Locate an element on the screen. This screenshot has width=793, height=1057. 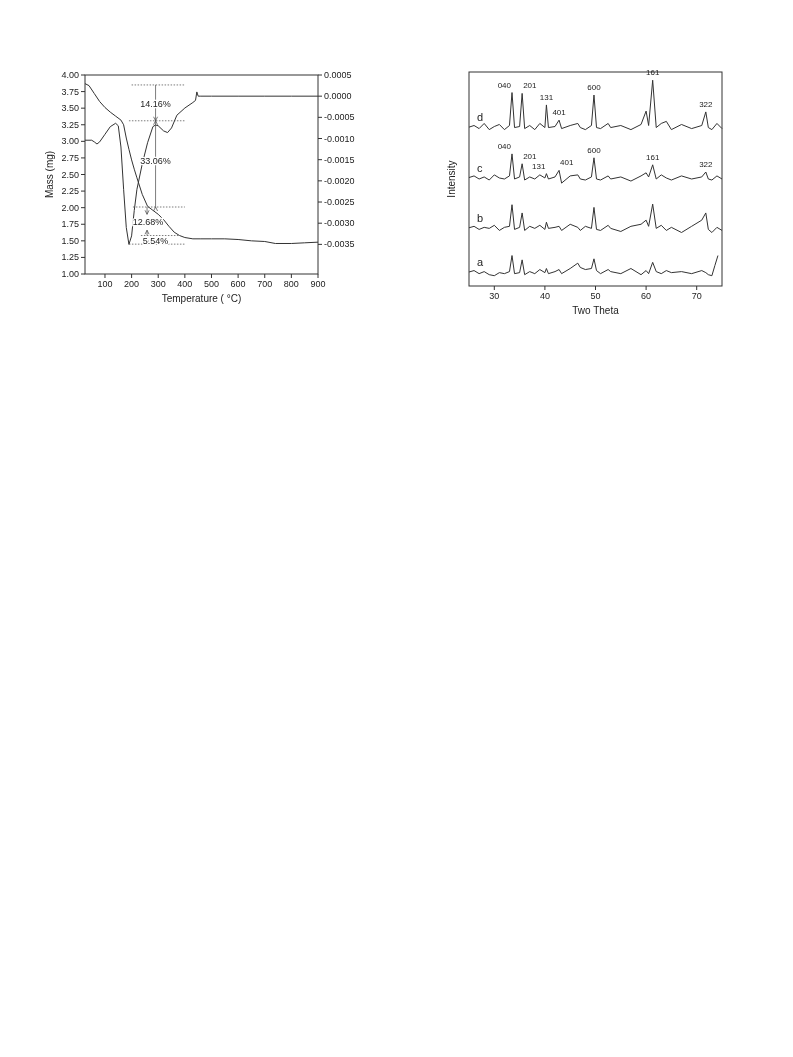
x-axis-title: Two Theta is located at coordinates (596, 310).